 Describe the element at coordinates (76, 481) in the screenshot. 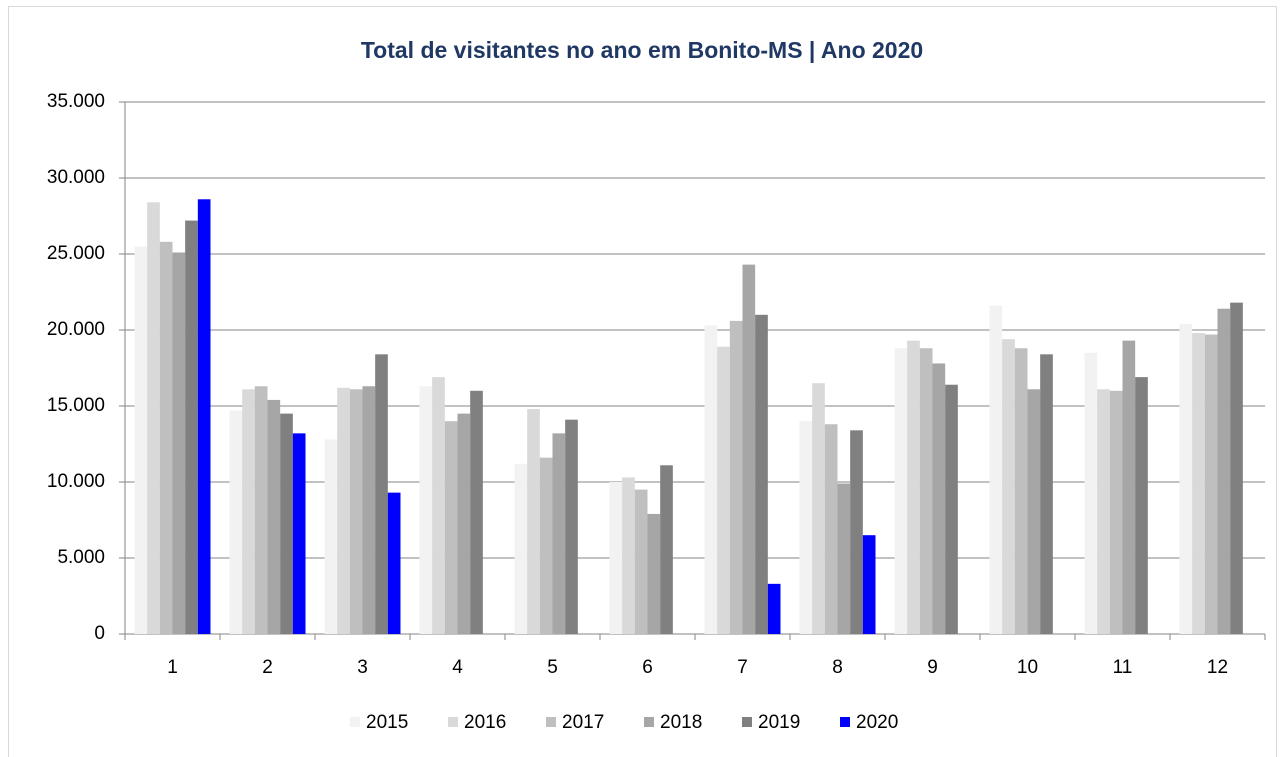

I see `y-tick-label: 10.000` at that location.